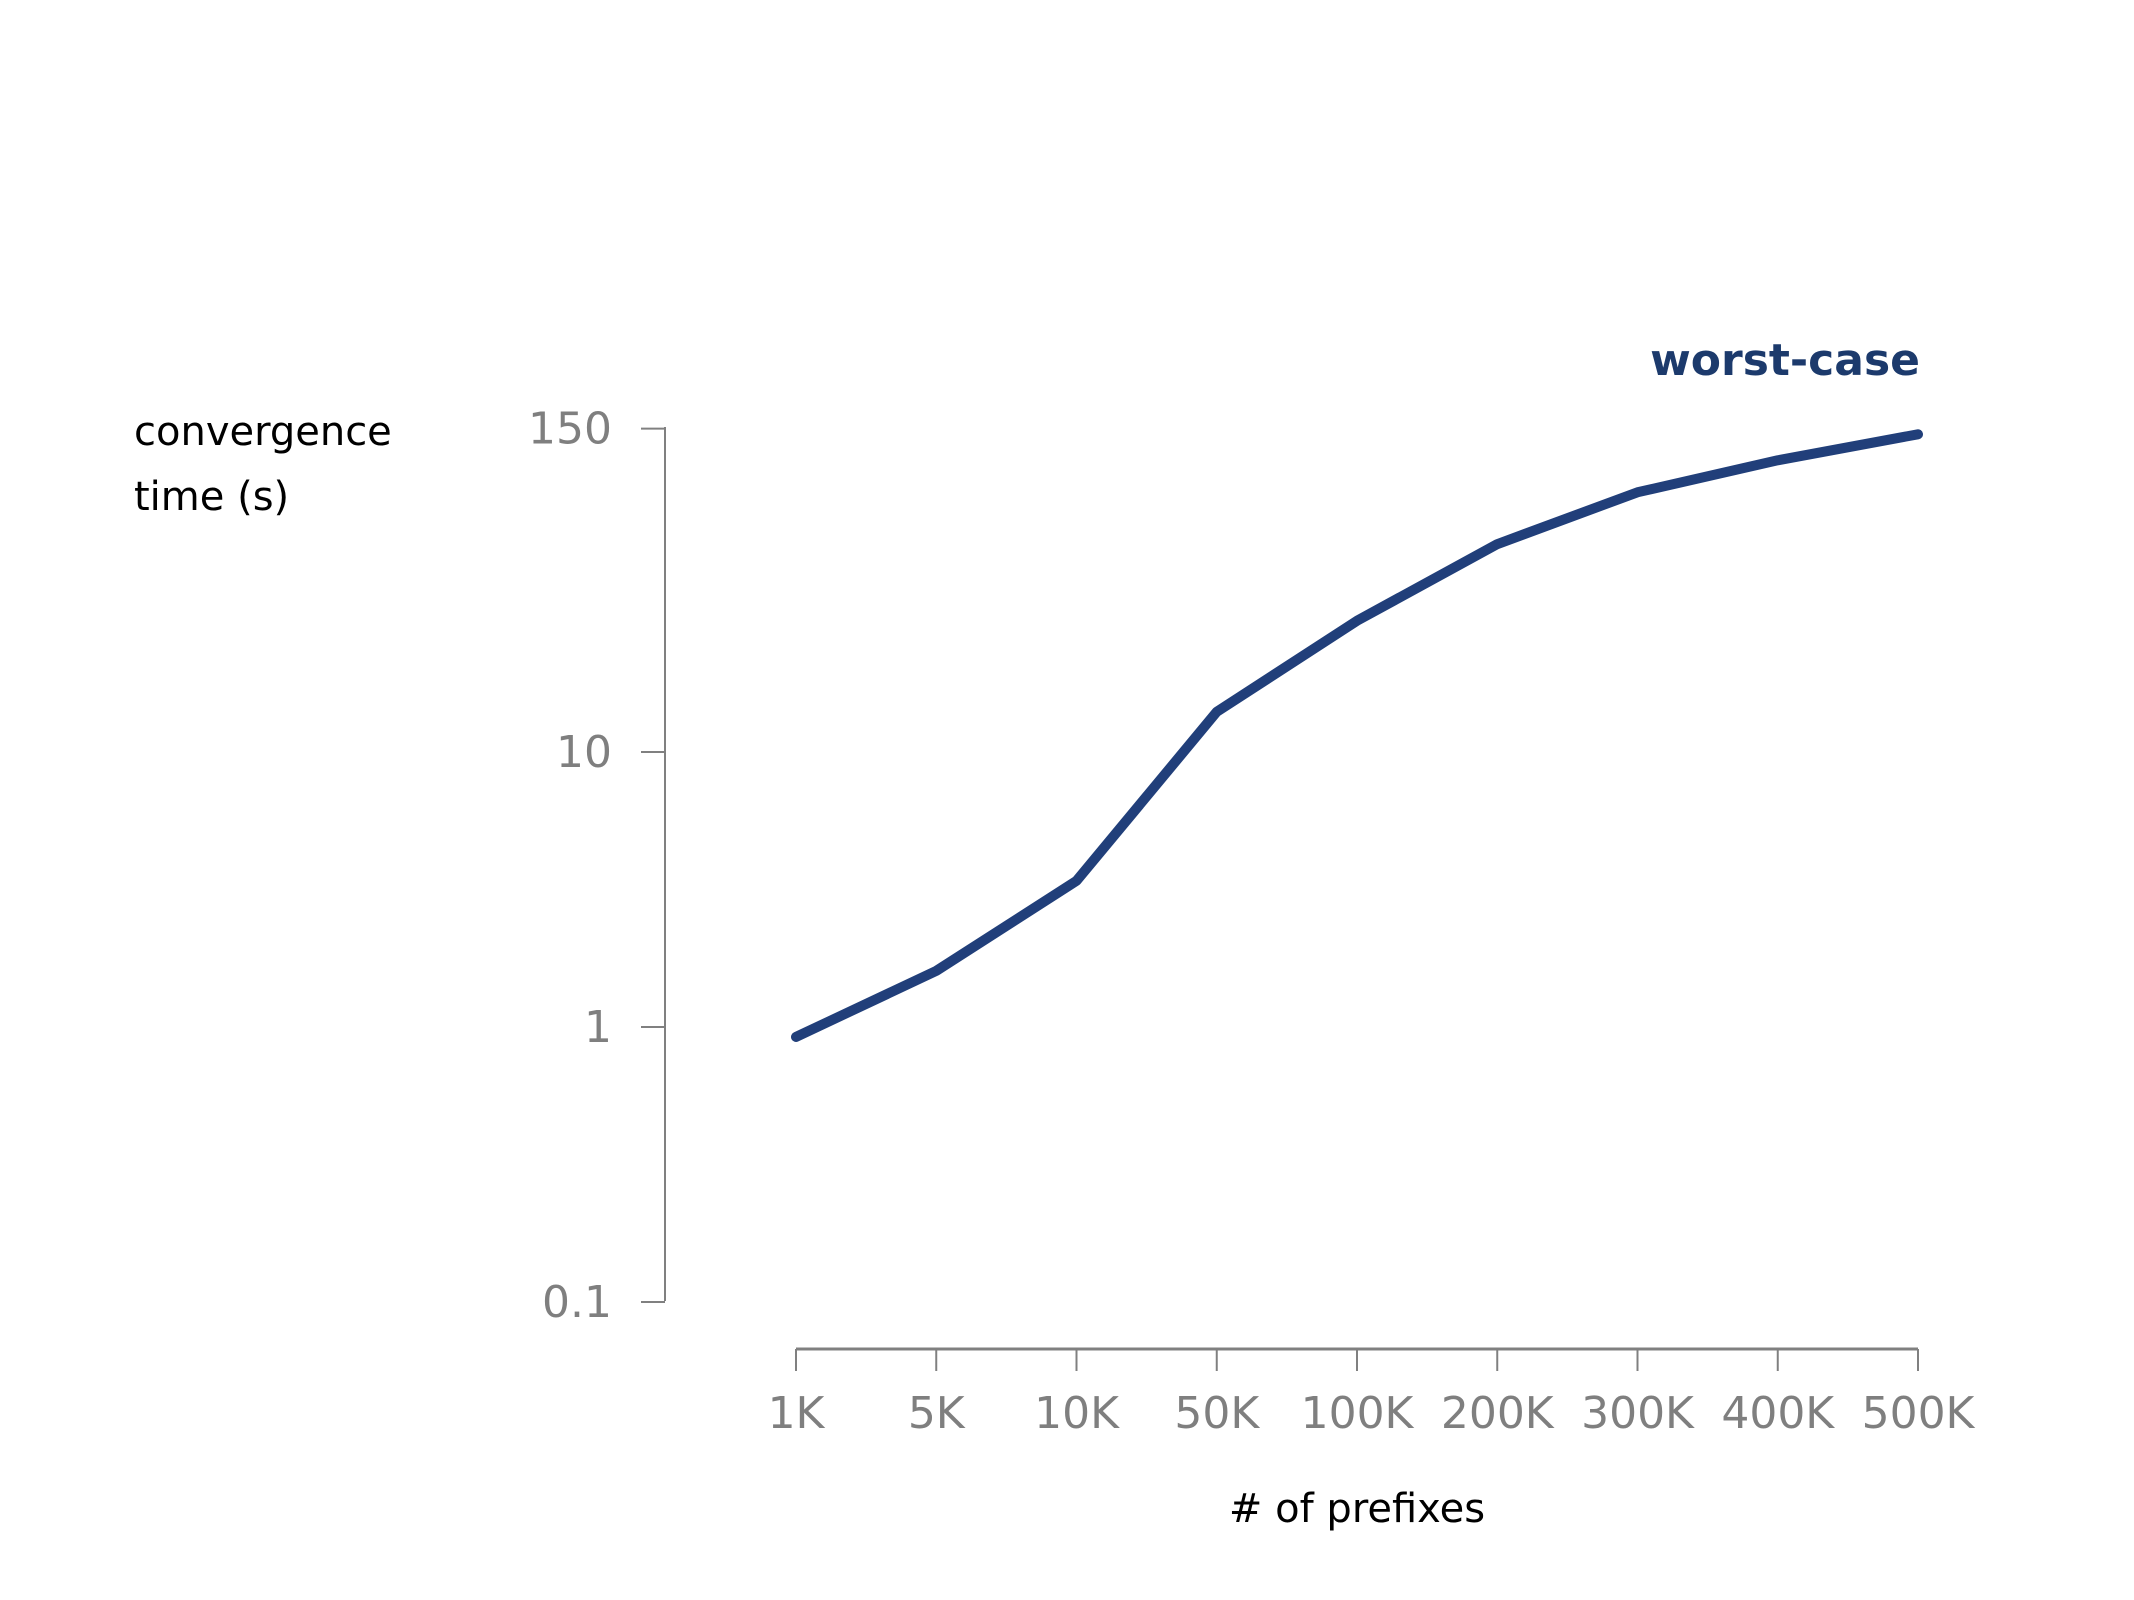  I want to click on series-label: worst-case, so click(1785, 360).